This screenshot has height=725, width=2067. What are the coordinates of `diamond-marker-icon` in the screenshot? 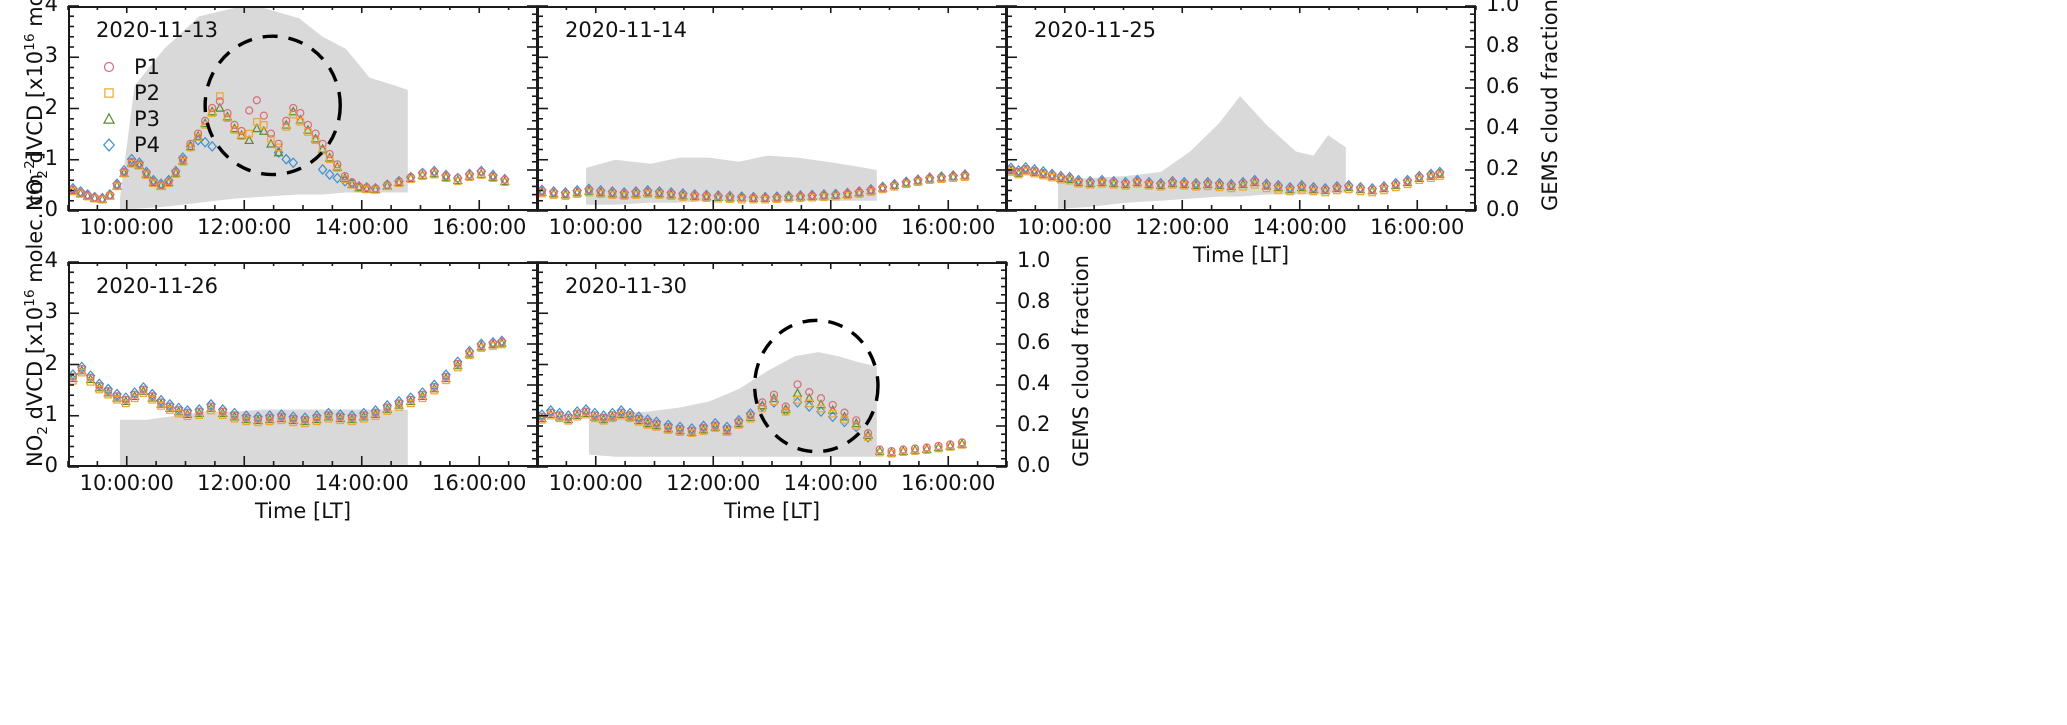 It's located at (109, 145).